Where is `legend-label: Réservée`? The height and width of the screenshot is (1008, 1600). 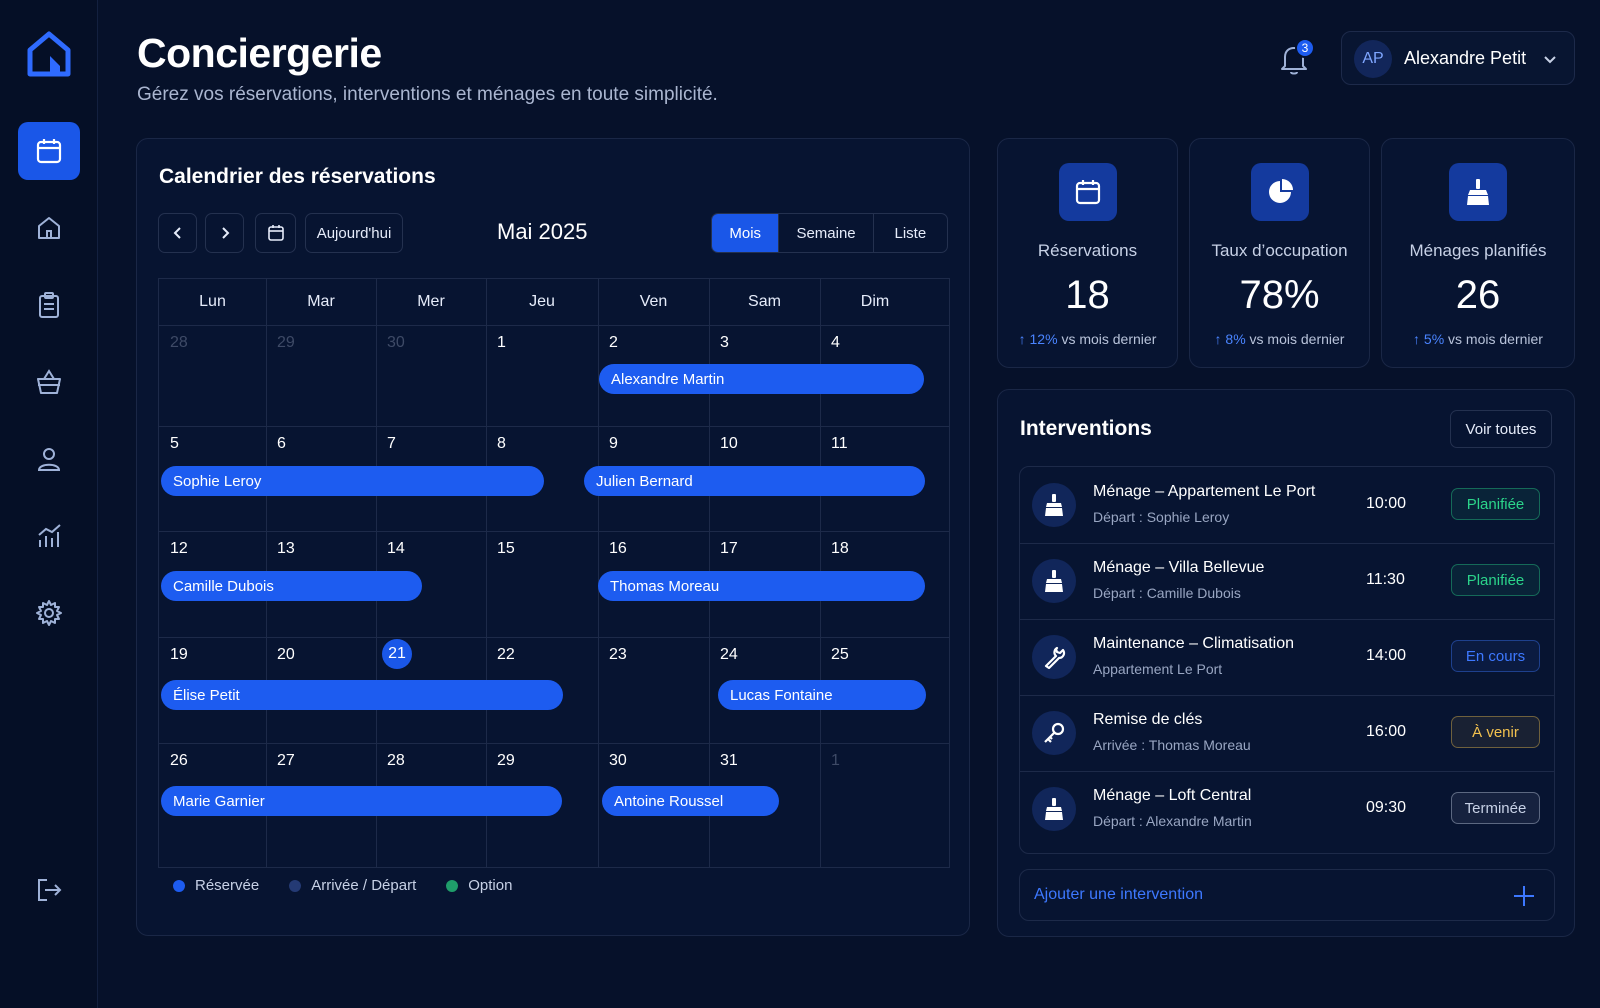 legend-label: Réservée is located at coordinates (227, 885).